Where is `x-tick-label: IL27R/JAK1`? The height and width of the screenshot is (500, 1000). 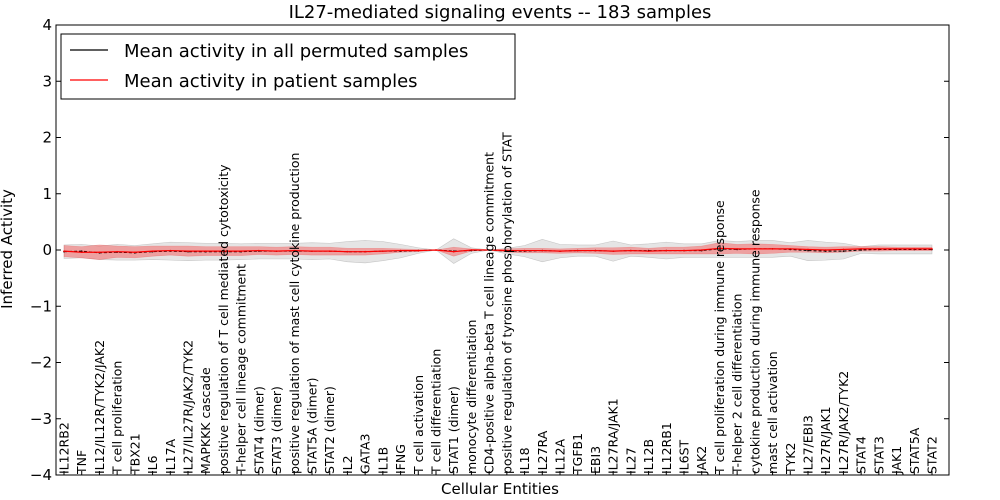 x-tick-label: IL27R/JAK1 is located at coordinates (825, 440).